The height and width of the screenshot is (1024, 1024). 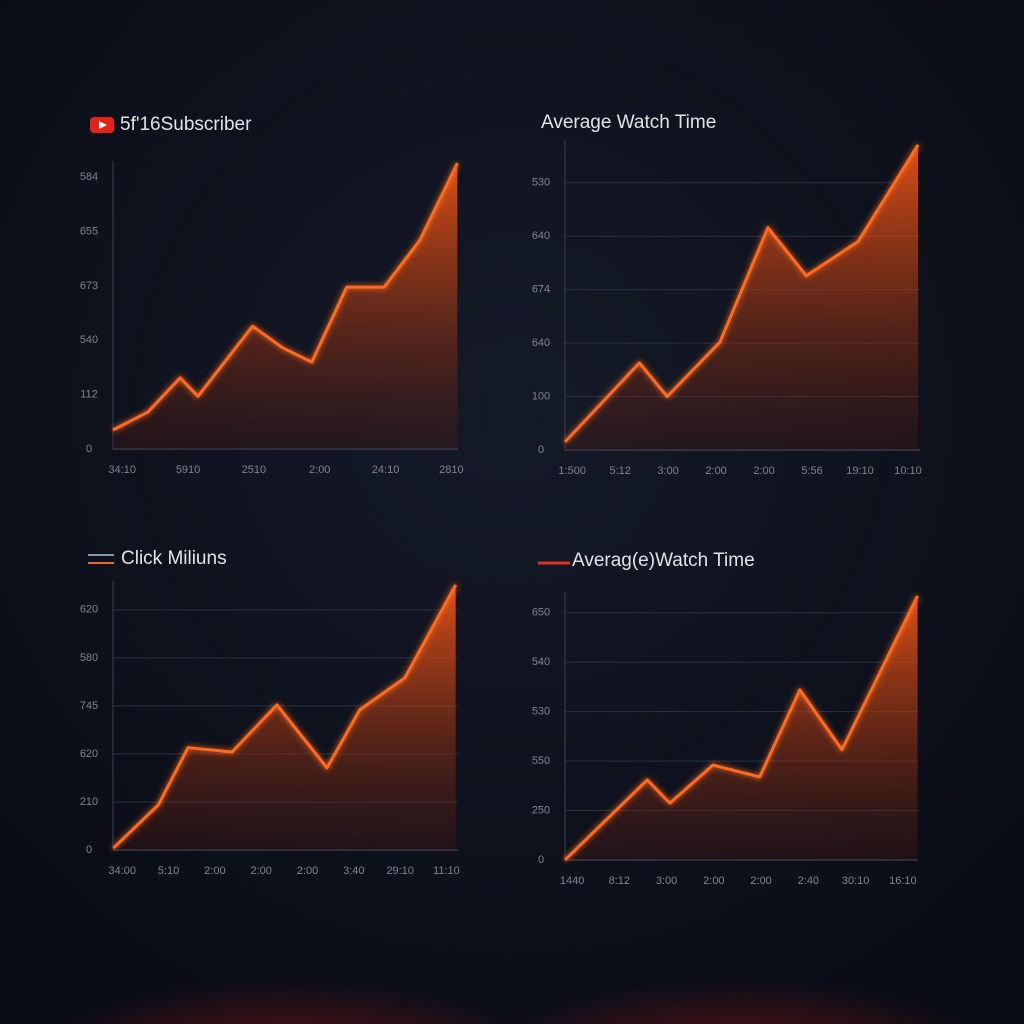 What do you see at coordinates (541, 290) in the screenshot?
I see `y-tick-label: 674` at bounding box center [541, 290].